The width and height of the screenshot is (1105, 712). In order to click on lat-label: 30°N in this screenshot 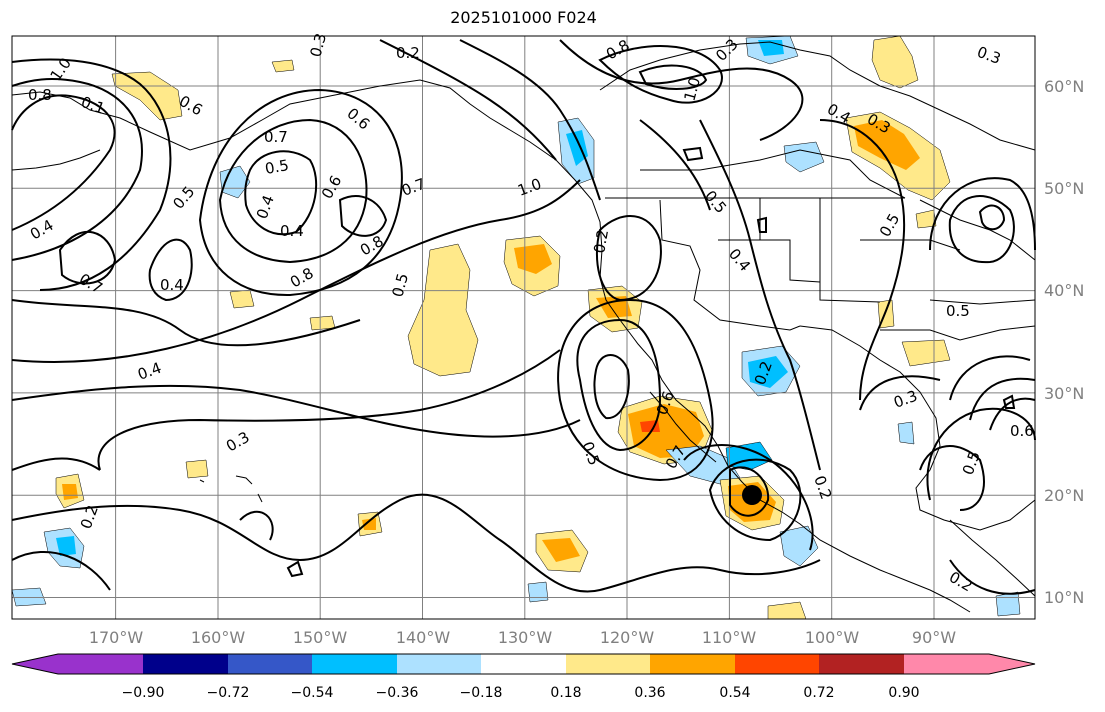, I will do `click(1064, 393)`.